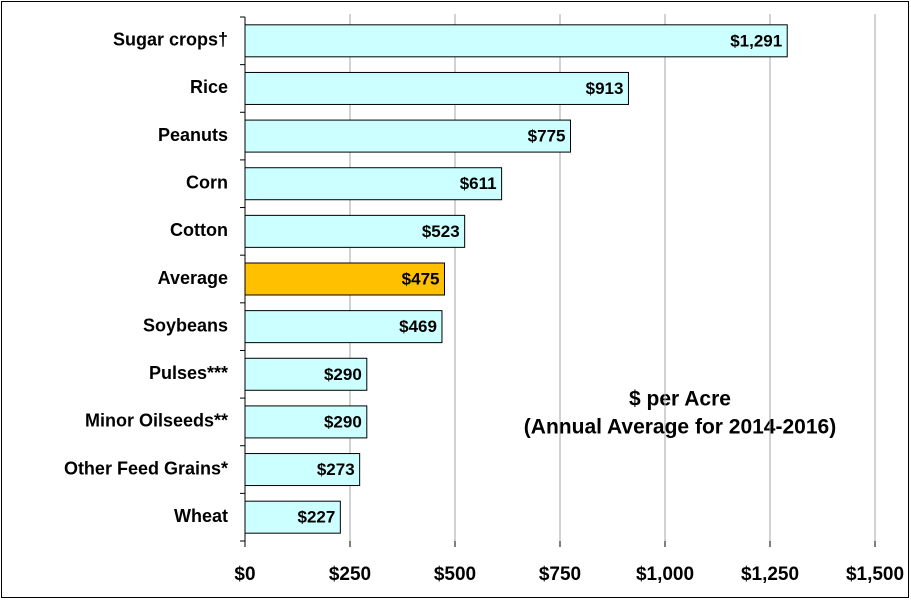  I want to click on x-tick-label: $250, so click(350, 574).